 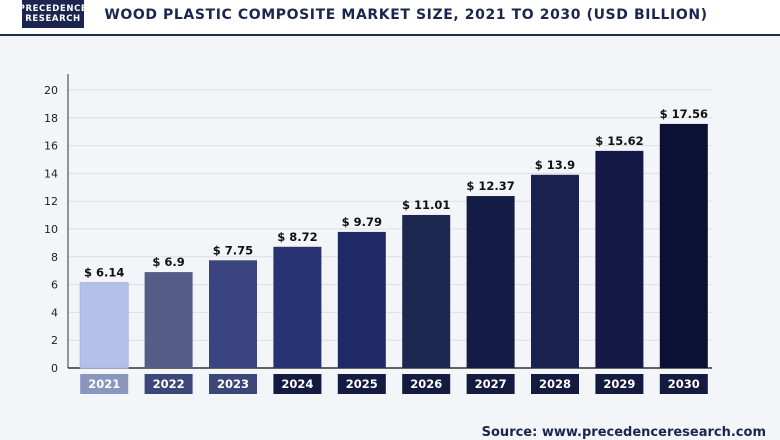 I want to click on y-tick-labels: 0 2 4 6 8 10 12 14 16 18 20, so click(x=51, y=229).